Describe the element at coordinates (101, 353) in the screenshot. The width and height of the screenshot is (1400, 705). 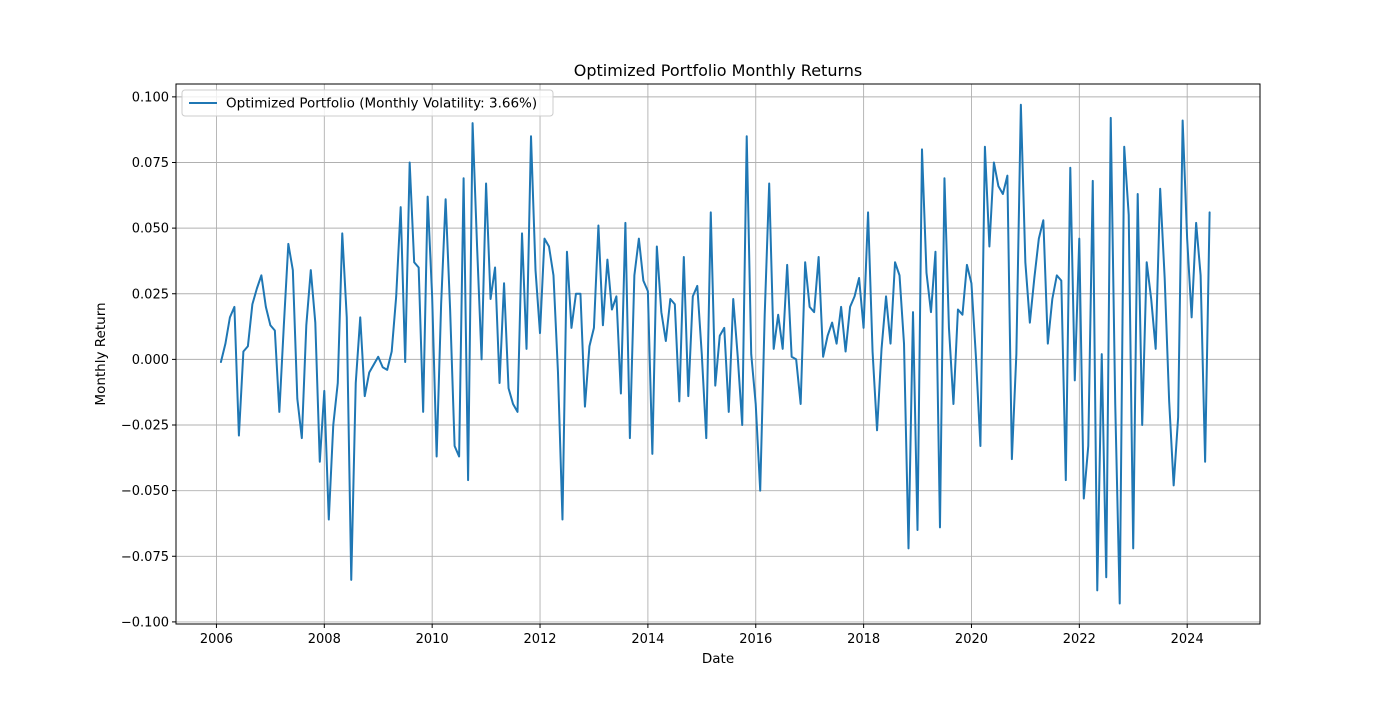
I see `y-axis-label: Monthly Return` at that location.